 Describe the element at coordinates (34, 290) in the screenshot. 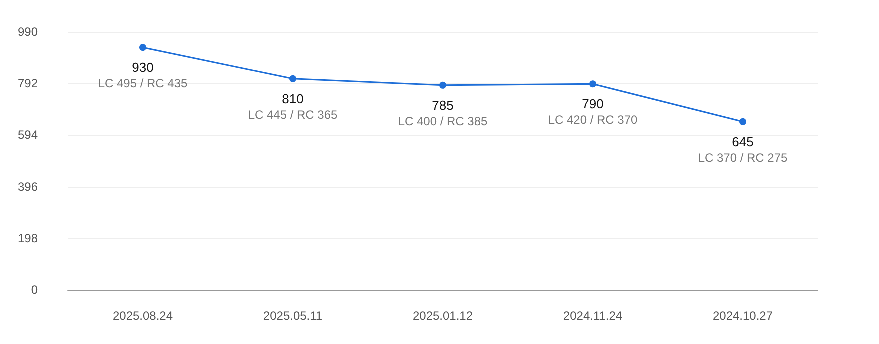

I see `y-tick-label: 0` at that location.